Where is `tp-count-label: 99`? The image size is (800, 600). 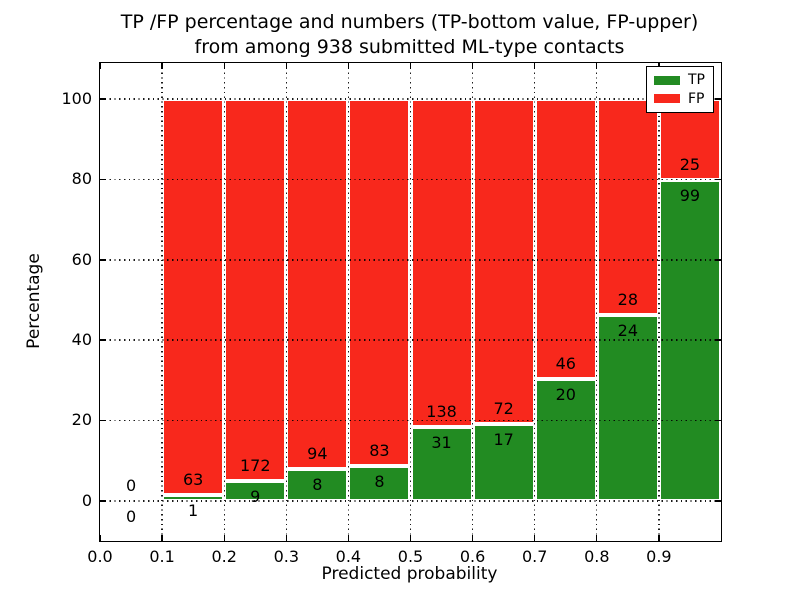
tp-count-label: 99 is located at coordinates (690, 196).